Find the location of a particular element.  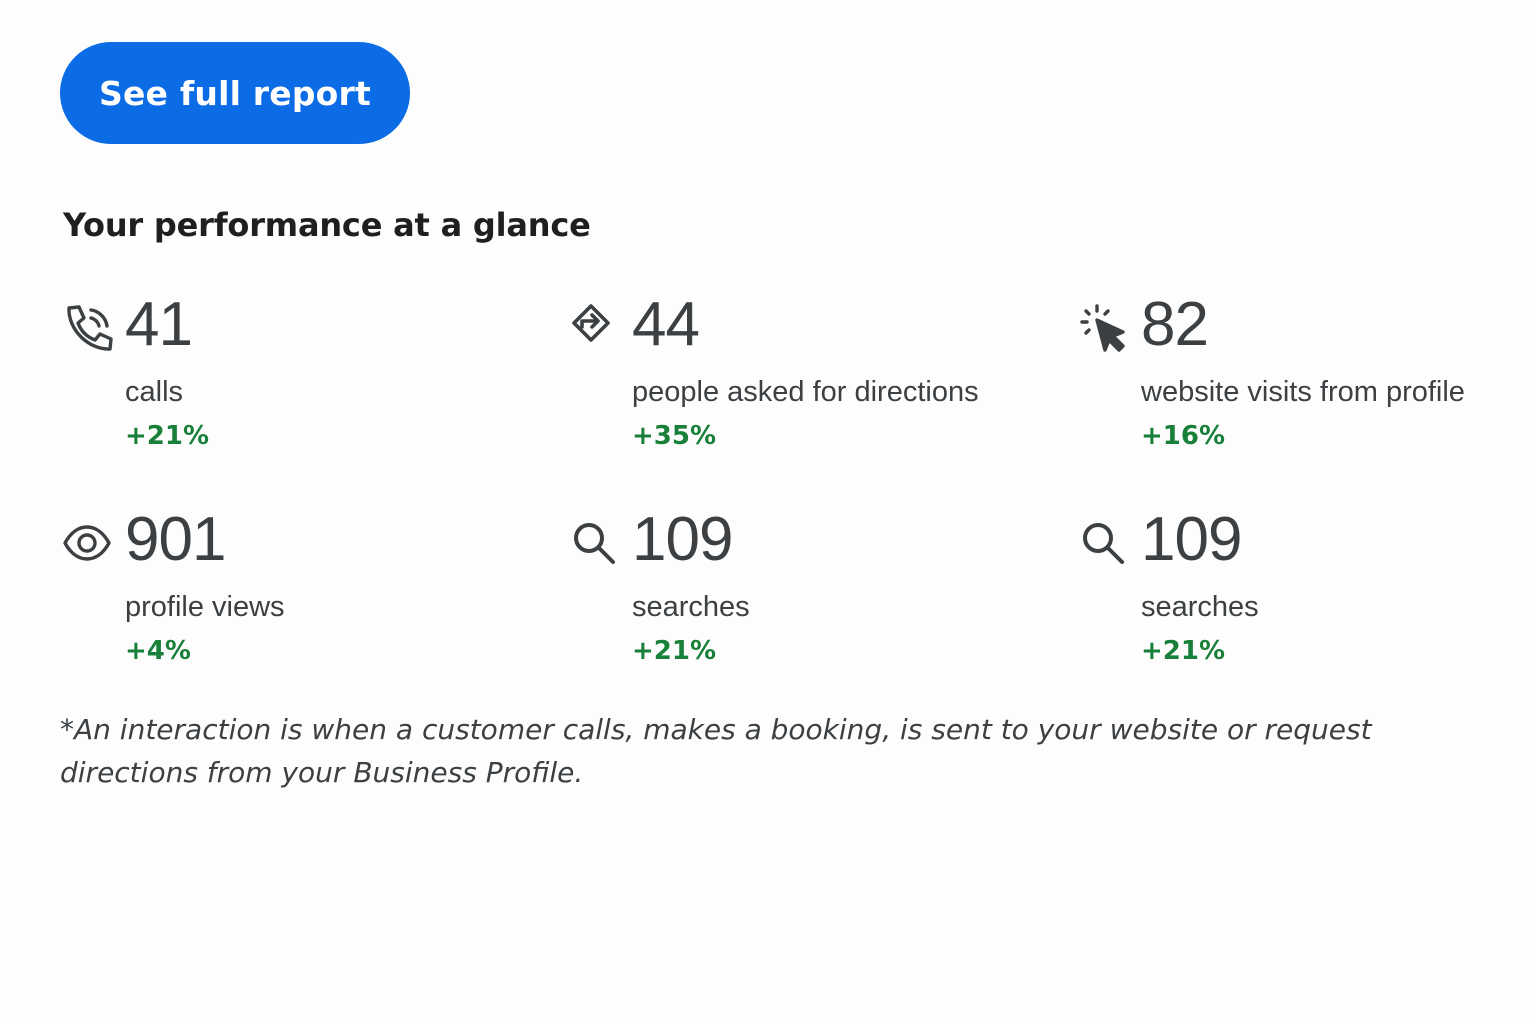

phone-icon is located at coordinates (89, 328).